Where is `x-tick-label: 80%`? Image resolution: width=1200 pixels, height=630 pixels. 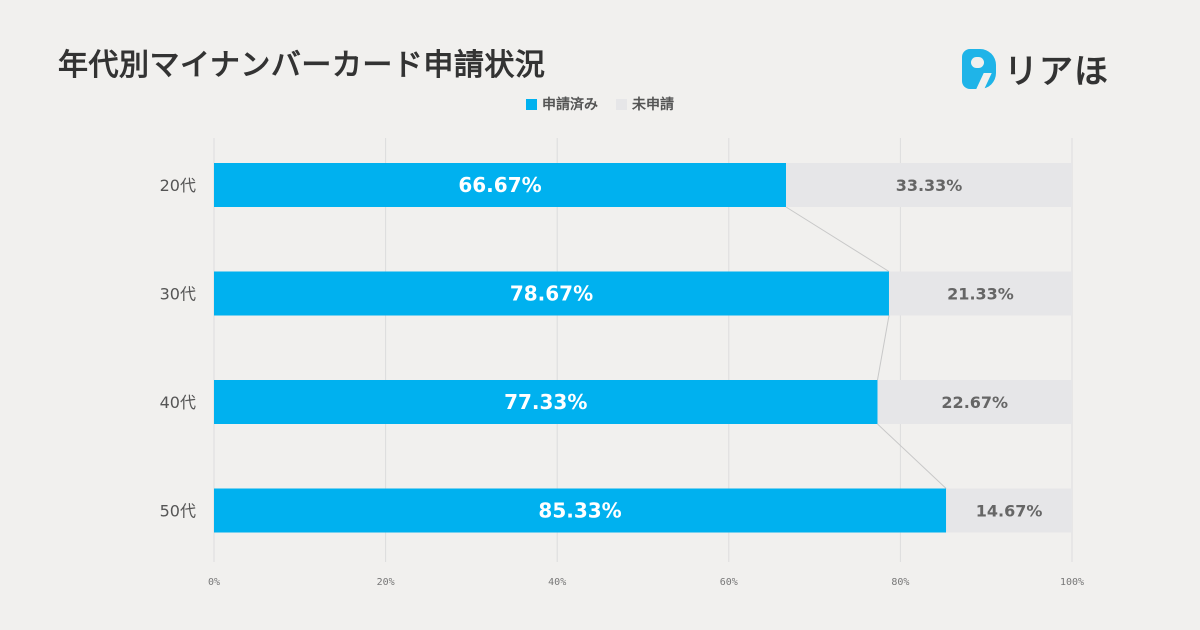
x-tick-label: 80% is located at coordinates (900, 582).